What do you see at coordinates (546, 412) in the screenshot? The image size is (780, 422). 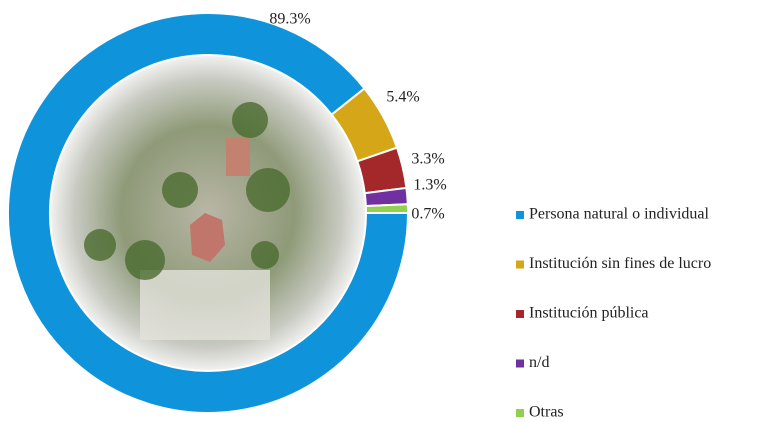 I see `legend-label: Otras` at bounding box center [546, 412].